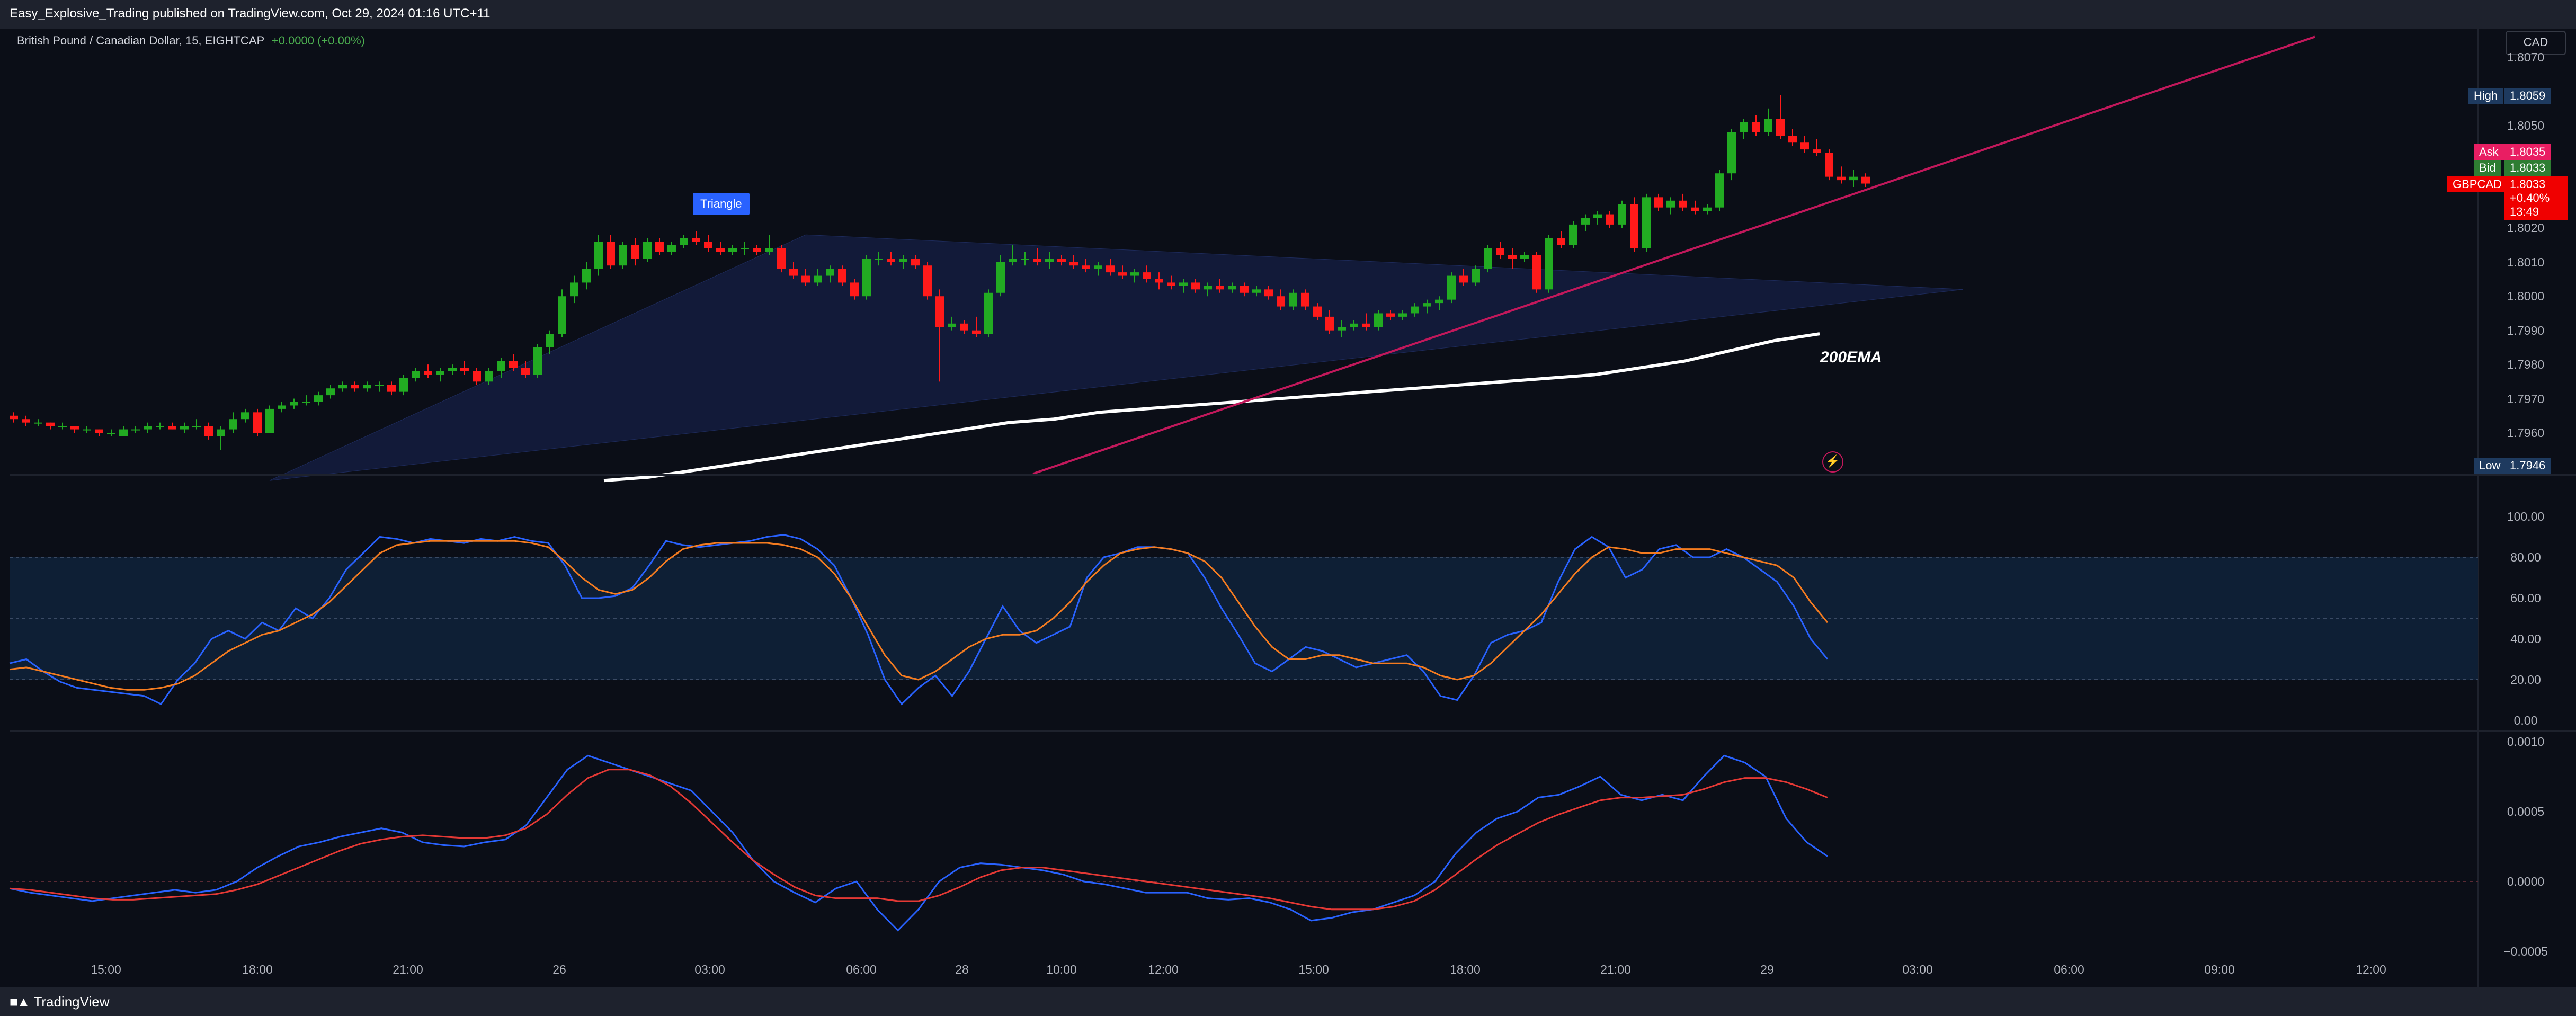 This screenshot has height=1016, width=2576. What do you see at coordinates (2525, 951) in the screenshot?
I see `macd-tick-label: −0.0005` at bounding box center [2525, 951].